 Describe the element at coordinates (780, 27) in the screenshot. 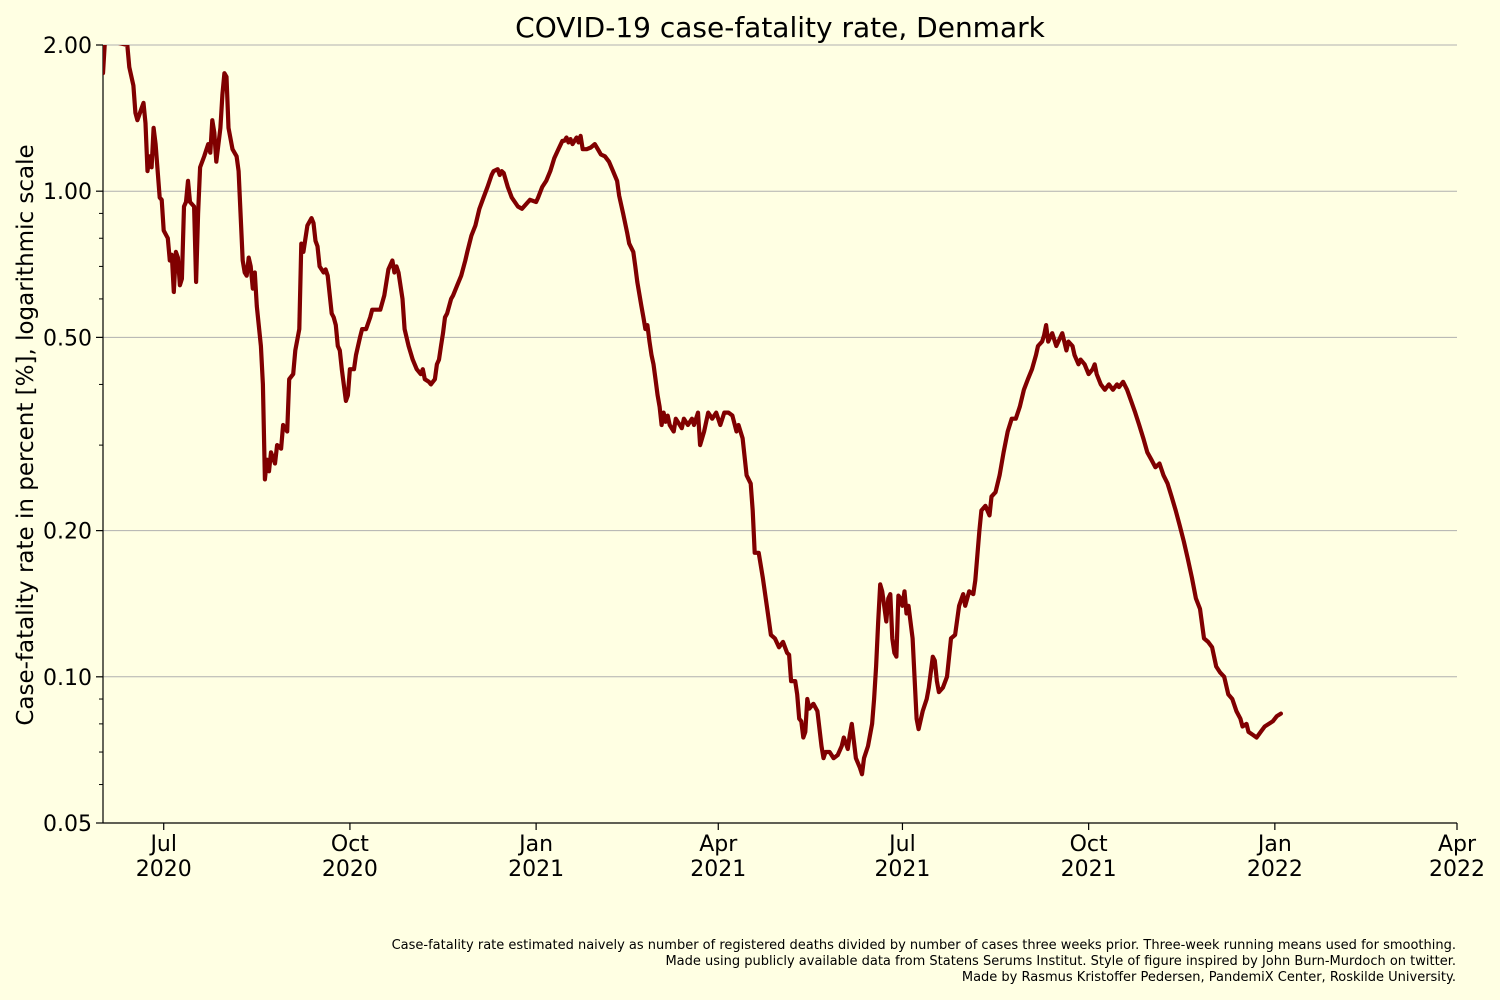

I see `chart-title: COVID-19 case-fatality rate, Denmark` at that location.